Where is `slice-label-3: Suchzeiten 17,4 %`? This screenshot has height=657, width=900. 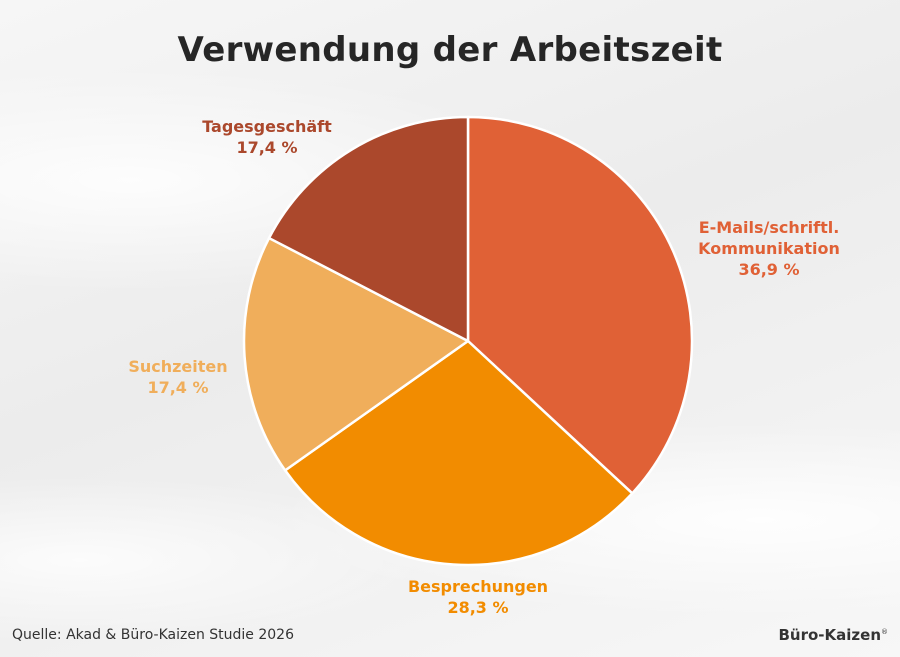
slice-label-3: Suchzeiten 17,4 % is located at coordinates (177, 377).